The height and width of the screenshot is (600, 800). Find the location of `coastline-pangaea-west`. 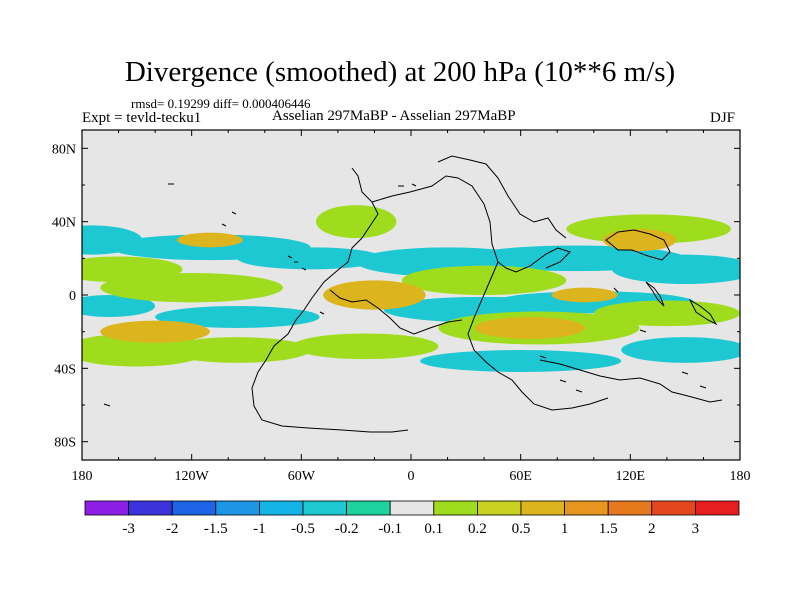

coastline-pangaea-west is located at coordinates (396, 312).